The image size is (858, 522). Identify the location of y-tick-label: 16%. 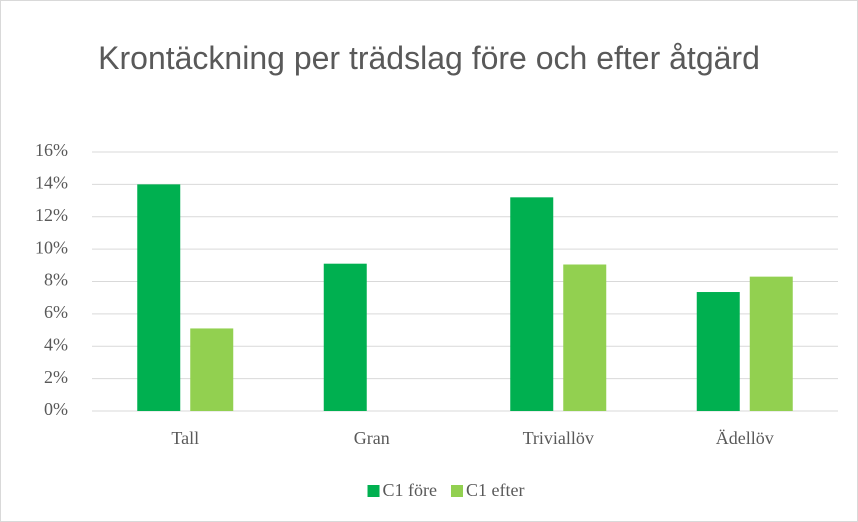
(51, 150).